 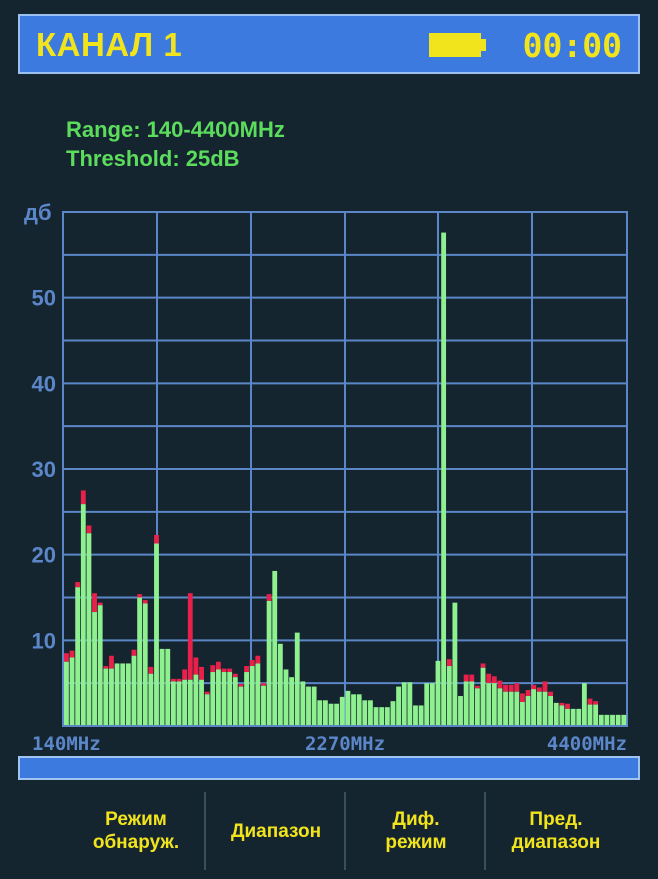 I want to click on y-tick-label: 40, so click(x=44, y=383).